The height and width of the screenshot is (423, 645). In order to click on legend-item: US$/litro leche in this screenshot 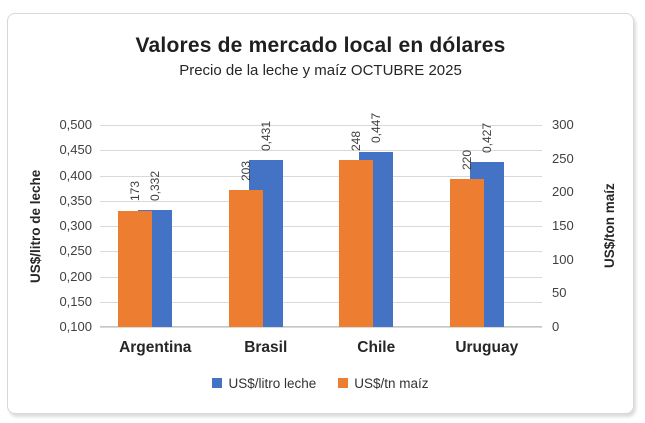, I will do `click(264, 383)`.